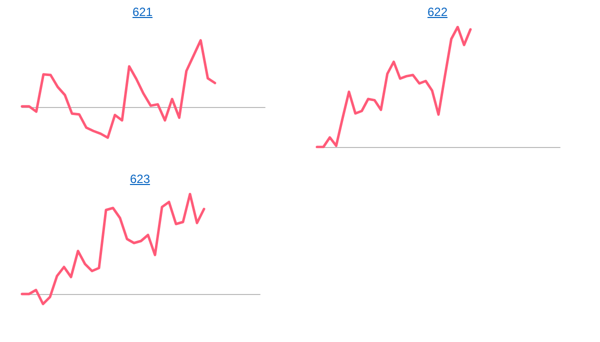  Describe the element at coordinates (142, 12) in the screenshot. I see `chart-title: 621` at that location.